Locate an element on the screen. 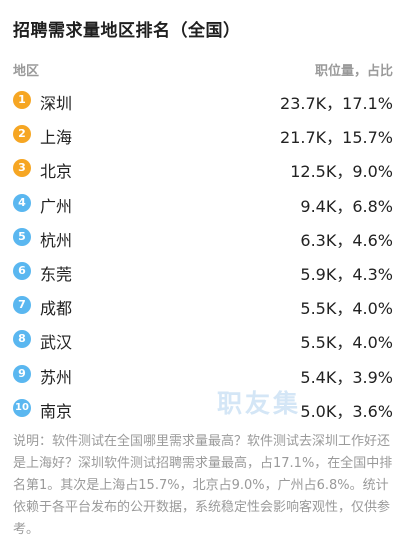  count-share-value: 6.3K，4.6% is located at coordinates (346, 240).